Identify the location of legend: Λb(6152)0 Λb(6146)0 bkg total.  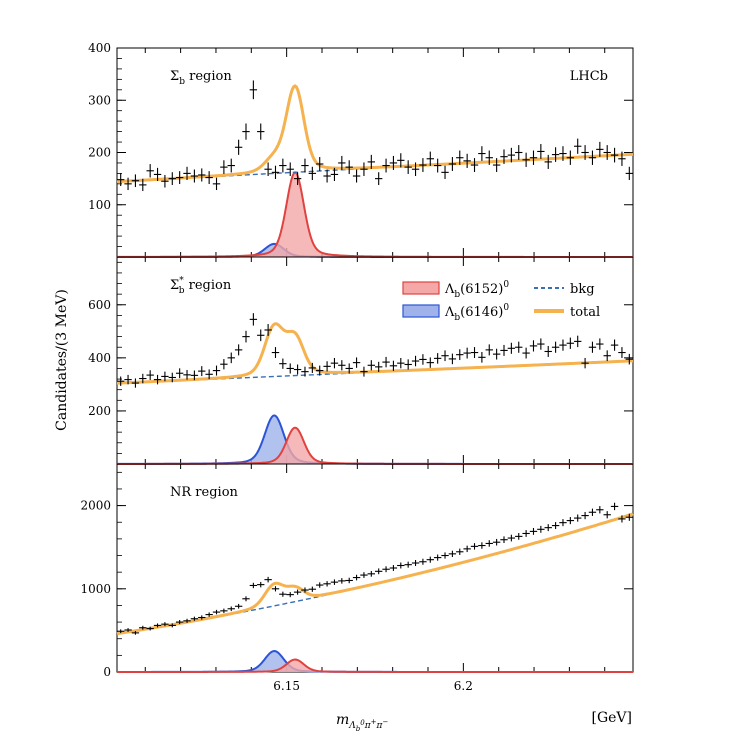
(501, 301).